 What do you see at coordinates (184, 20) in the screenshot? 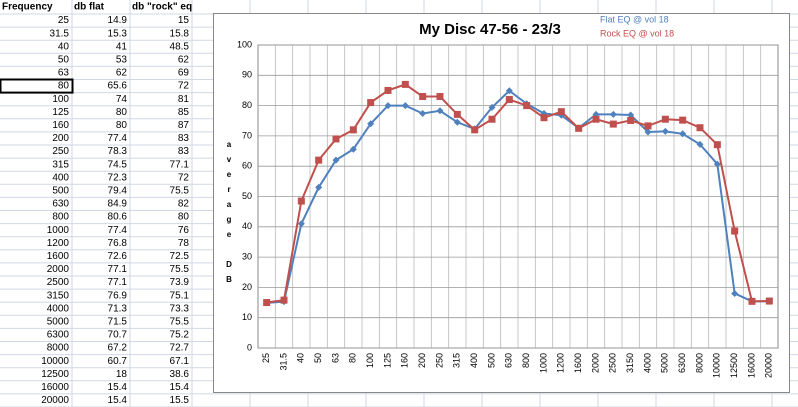
I see `cell: 15` at bounding box center [184, 20].